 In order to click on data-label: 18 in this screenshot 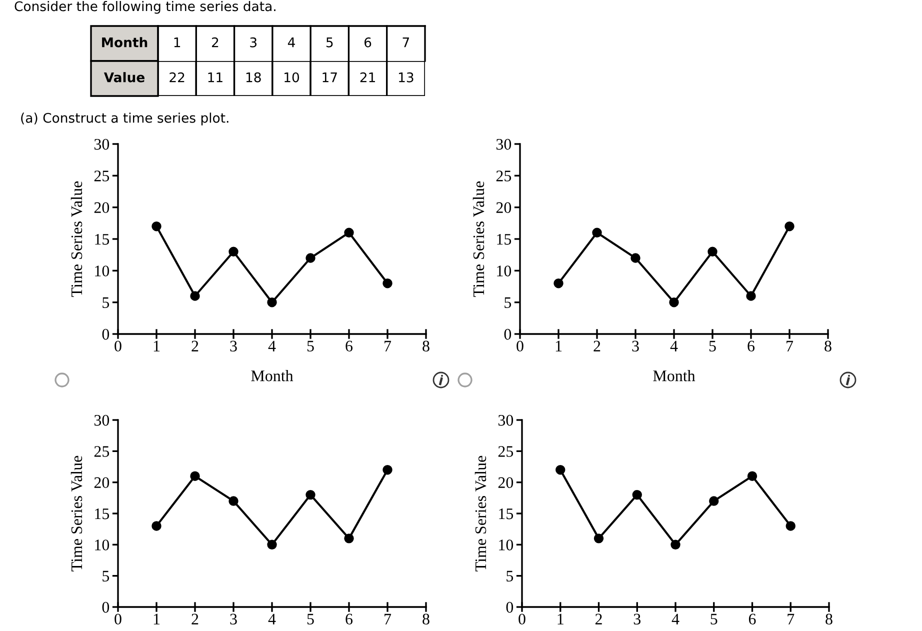, I will do `click(253, 77)`.